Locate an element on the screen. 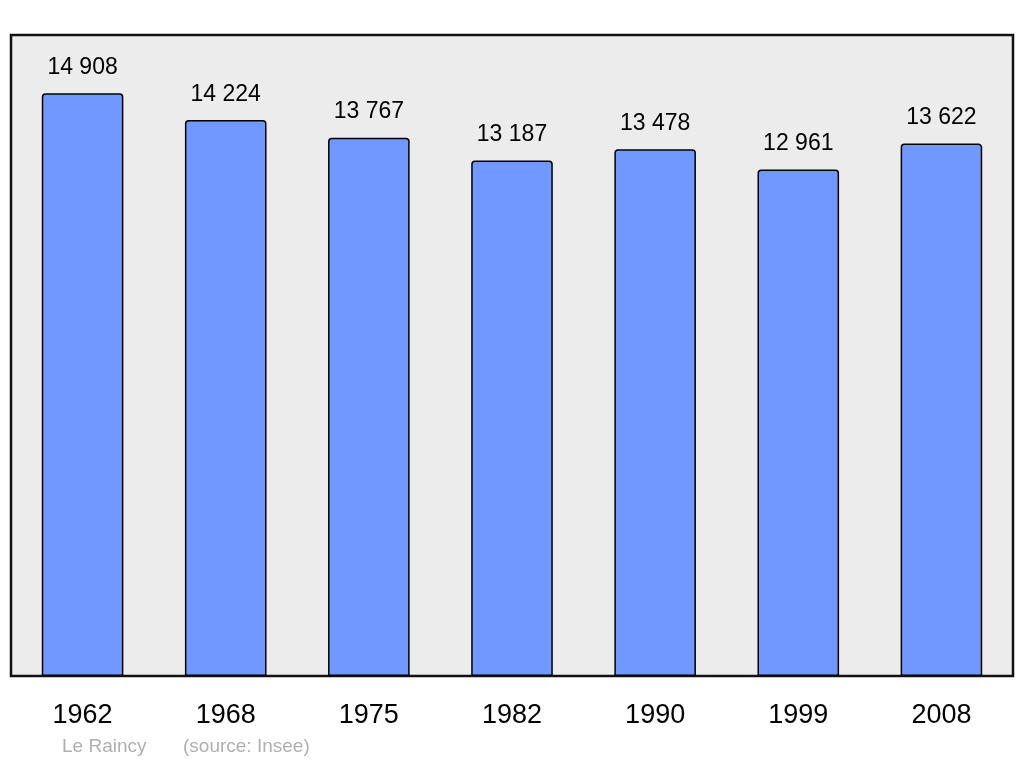  x-tick-label: 2008 is located at coordinates (941, 713).